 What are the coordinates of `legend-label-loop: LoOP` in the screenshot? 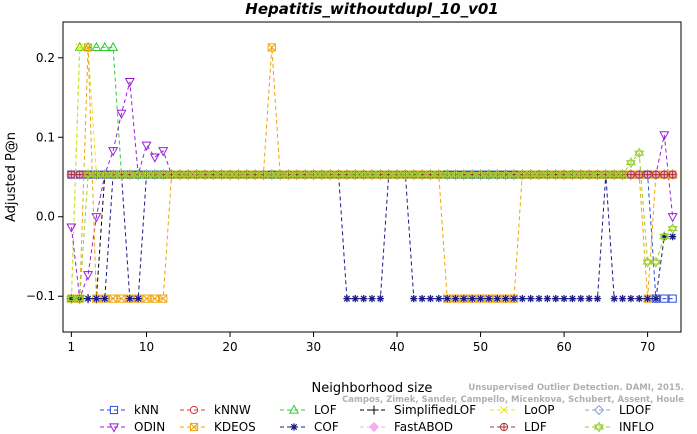 It's located at (539, 410).